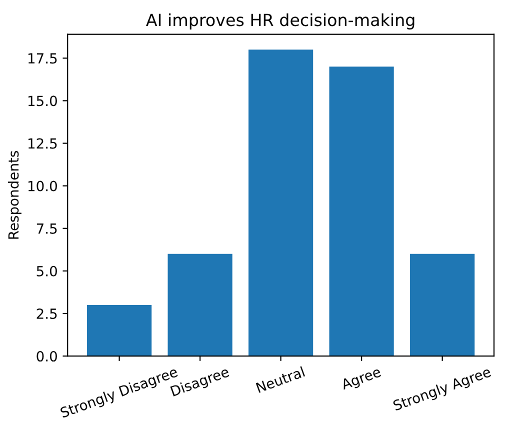 Image resolution: width=520 pixels, height=429 pixels. I want to click on y-tick-label: 17.5, so click(42, 58).